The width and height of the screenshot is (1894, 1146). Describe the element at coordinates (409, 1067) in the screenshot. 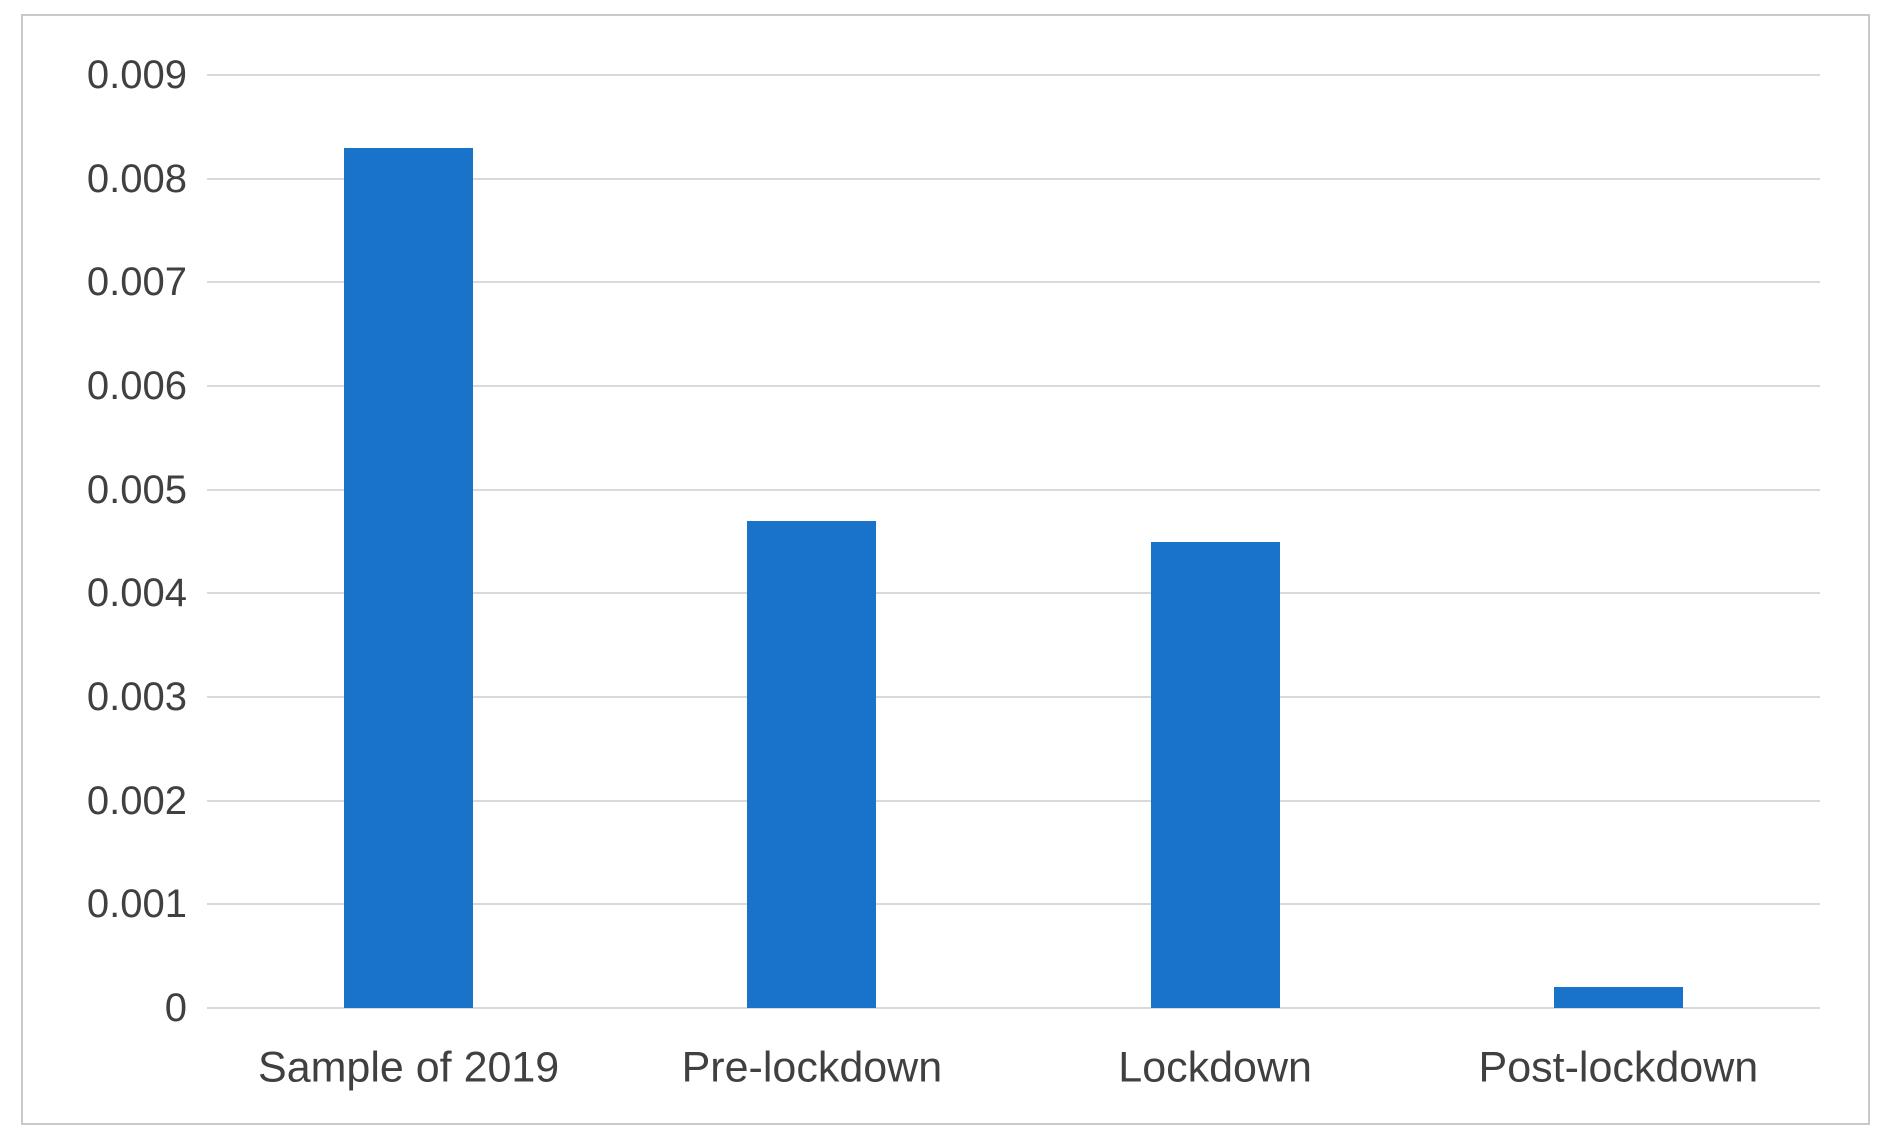

I see `x-category-label: Sample of 2019` at that location.